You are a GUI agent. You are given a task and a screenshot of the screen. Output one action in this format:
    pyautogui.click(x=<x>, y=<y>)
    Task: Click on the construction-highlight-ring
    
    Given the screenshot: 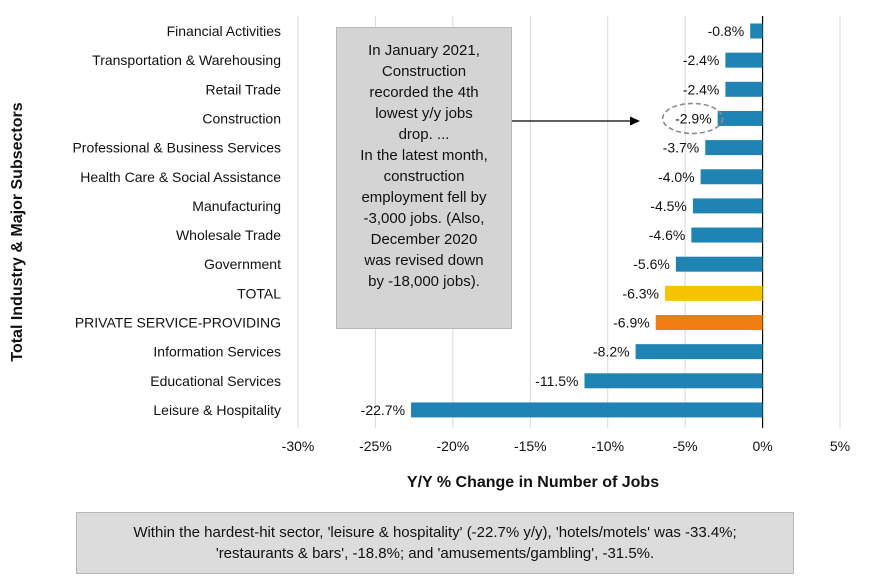 What is the action you would take?
    pyautogui.click(x=692, y=118)
    